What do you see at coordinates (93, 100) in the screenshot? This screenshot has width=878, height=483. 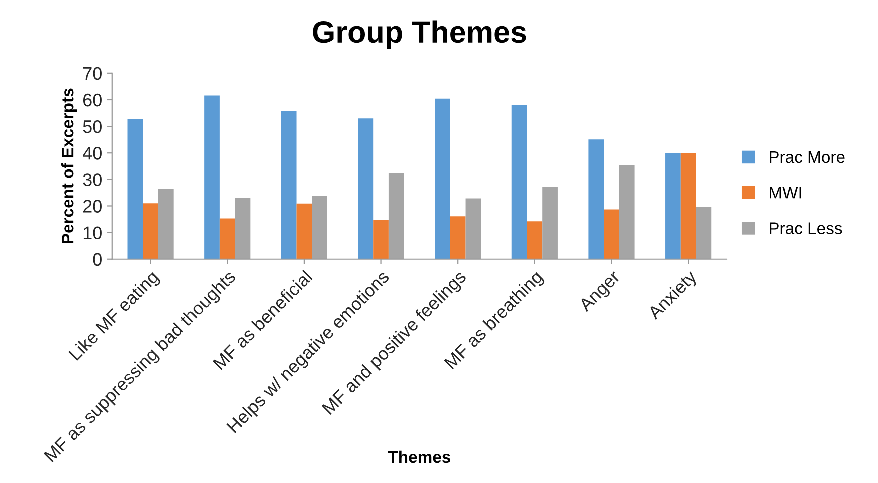 I see `y-tick-label: 60` at bounding box center [93, 100].